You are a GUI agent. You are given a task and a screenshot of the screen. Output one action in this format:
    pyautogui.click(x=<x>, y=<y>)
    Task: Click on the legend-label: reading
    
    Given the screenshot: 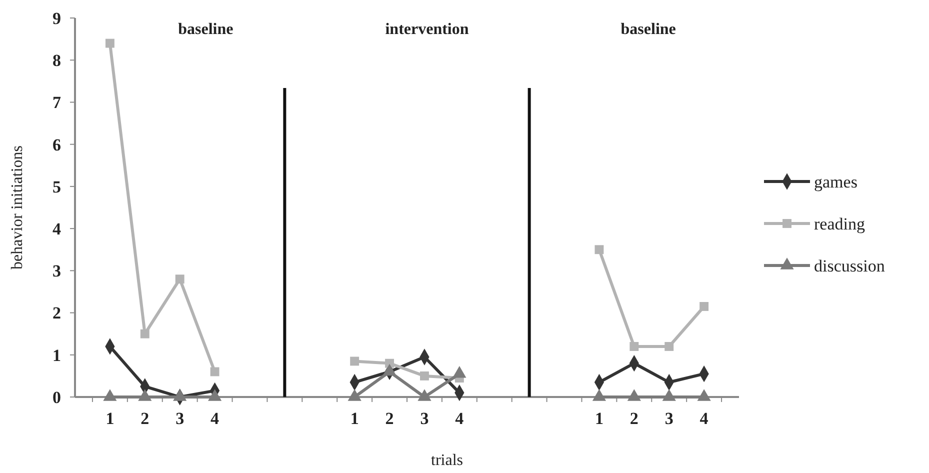 What is the action you would take?
    pyautogui.click(x=840, y=224)
    